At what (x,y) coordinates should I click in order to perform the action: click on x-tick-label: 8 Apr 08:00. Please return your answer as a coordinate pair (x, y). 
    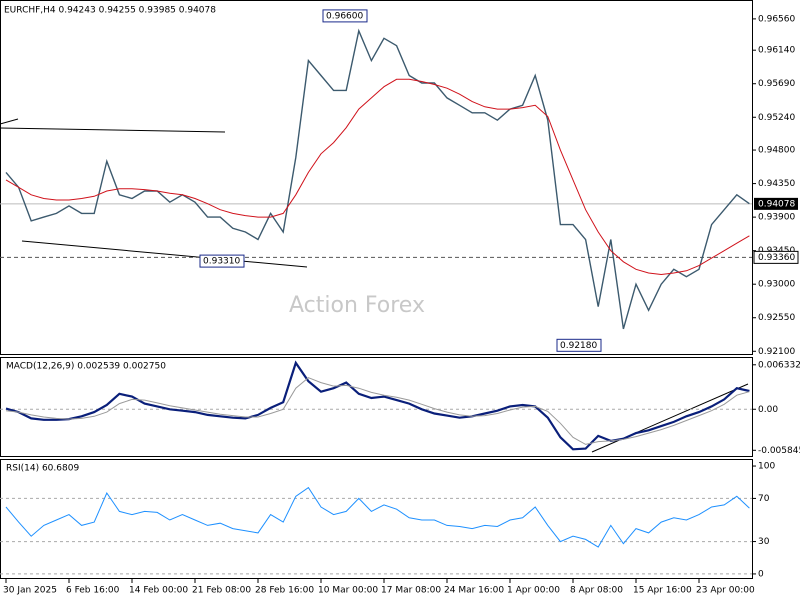
    Looking at the image, I should click on (596, 591).